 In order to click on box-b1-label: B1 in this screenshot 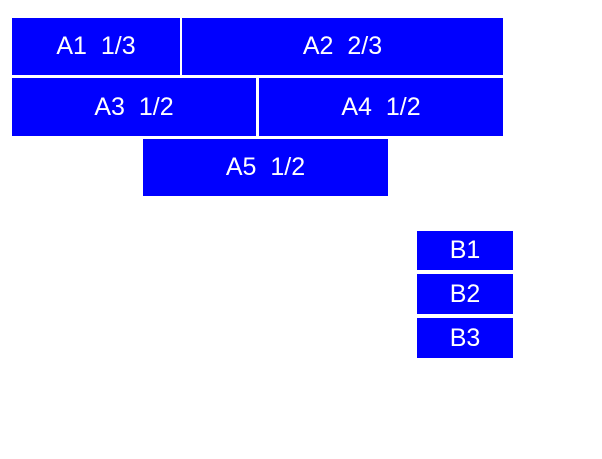, I will do `click(465, 250)`.